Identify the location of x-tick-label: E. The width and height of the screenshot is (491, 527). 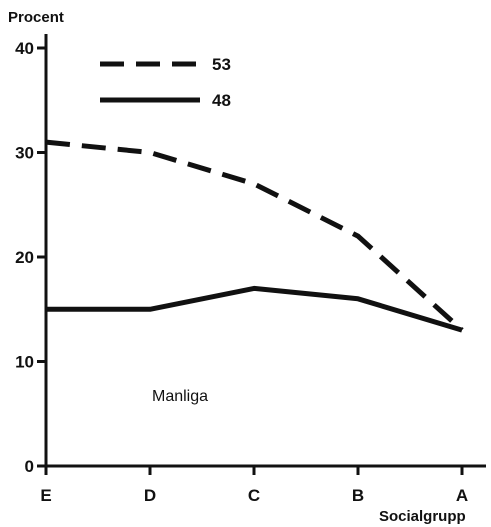
(45, 495).